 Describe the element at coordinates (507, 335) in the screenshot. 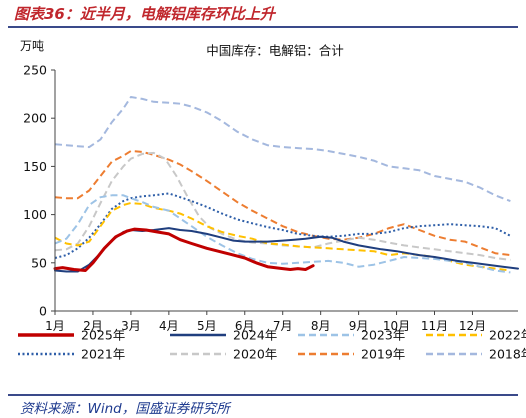

I see `legend-label-2022: 2022年` at that location.